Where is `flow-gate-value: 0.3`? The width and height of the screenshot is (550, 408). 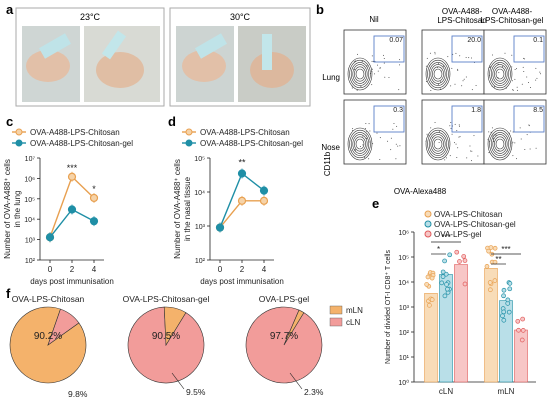 flow-gate-value: 0.3 is located at coordinates (398, 110).